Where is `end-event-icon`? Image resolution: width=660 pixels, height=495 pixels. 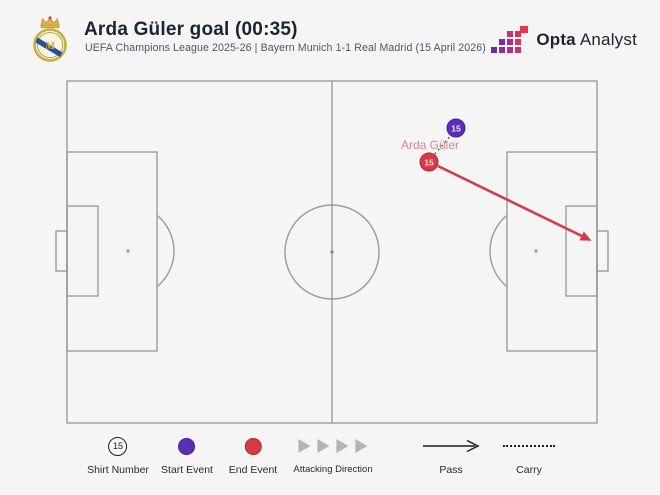
end-event-icon is located at coordinates (253, 446).